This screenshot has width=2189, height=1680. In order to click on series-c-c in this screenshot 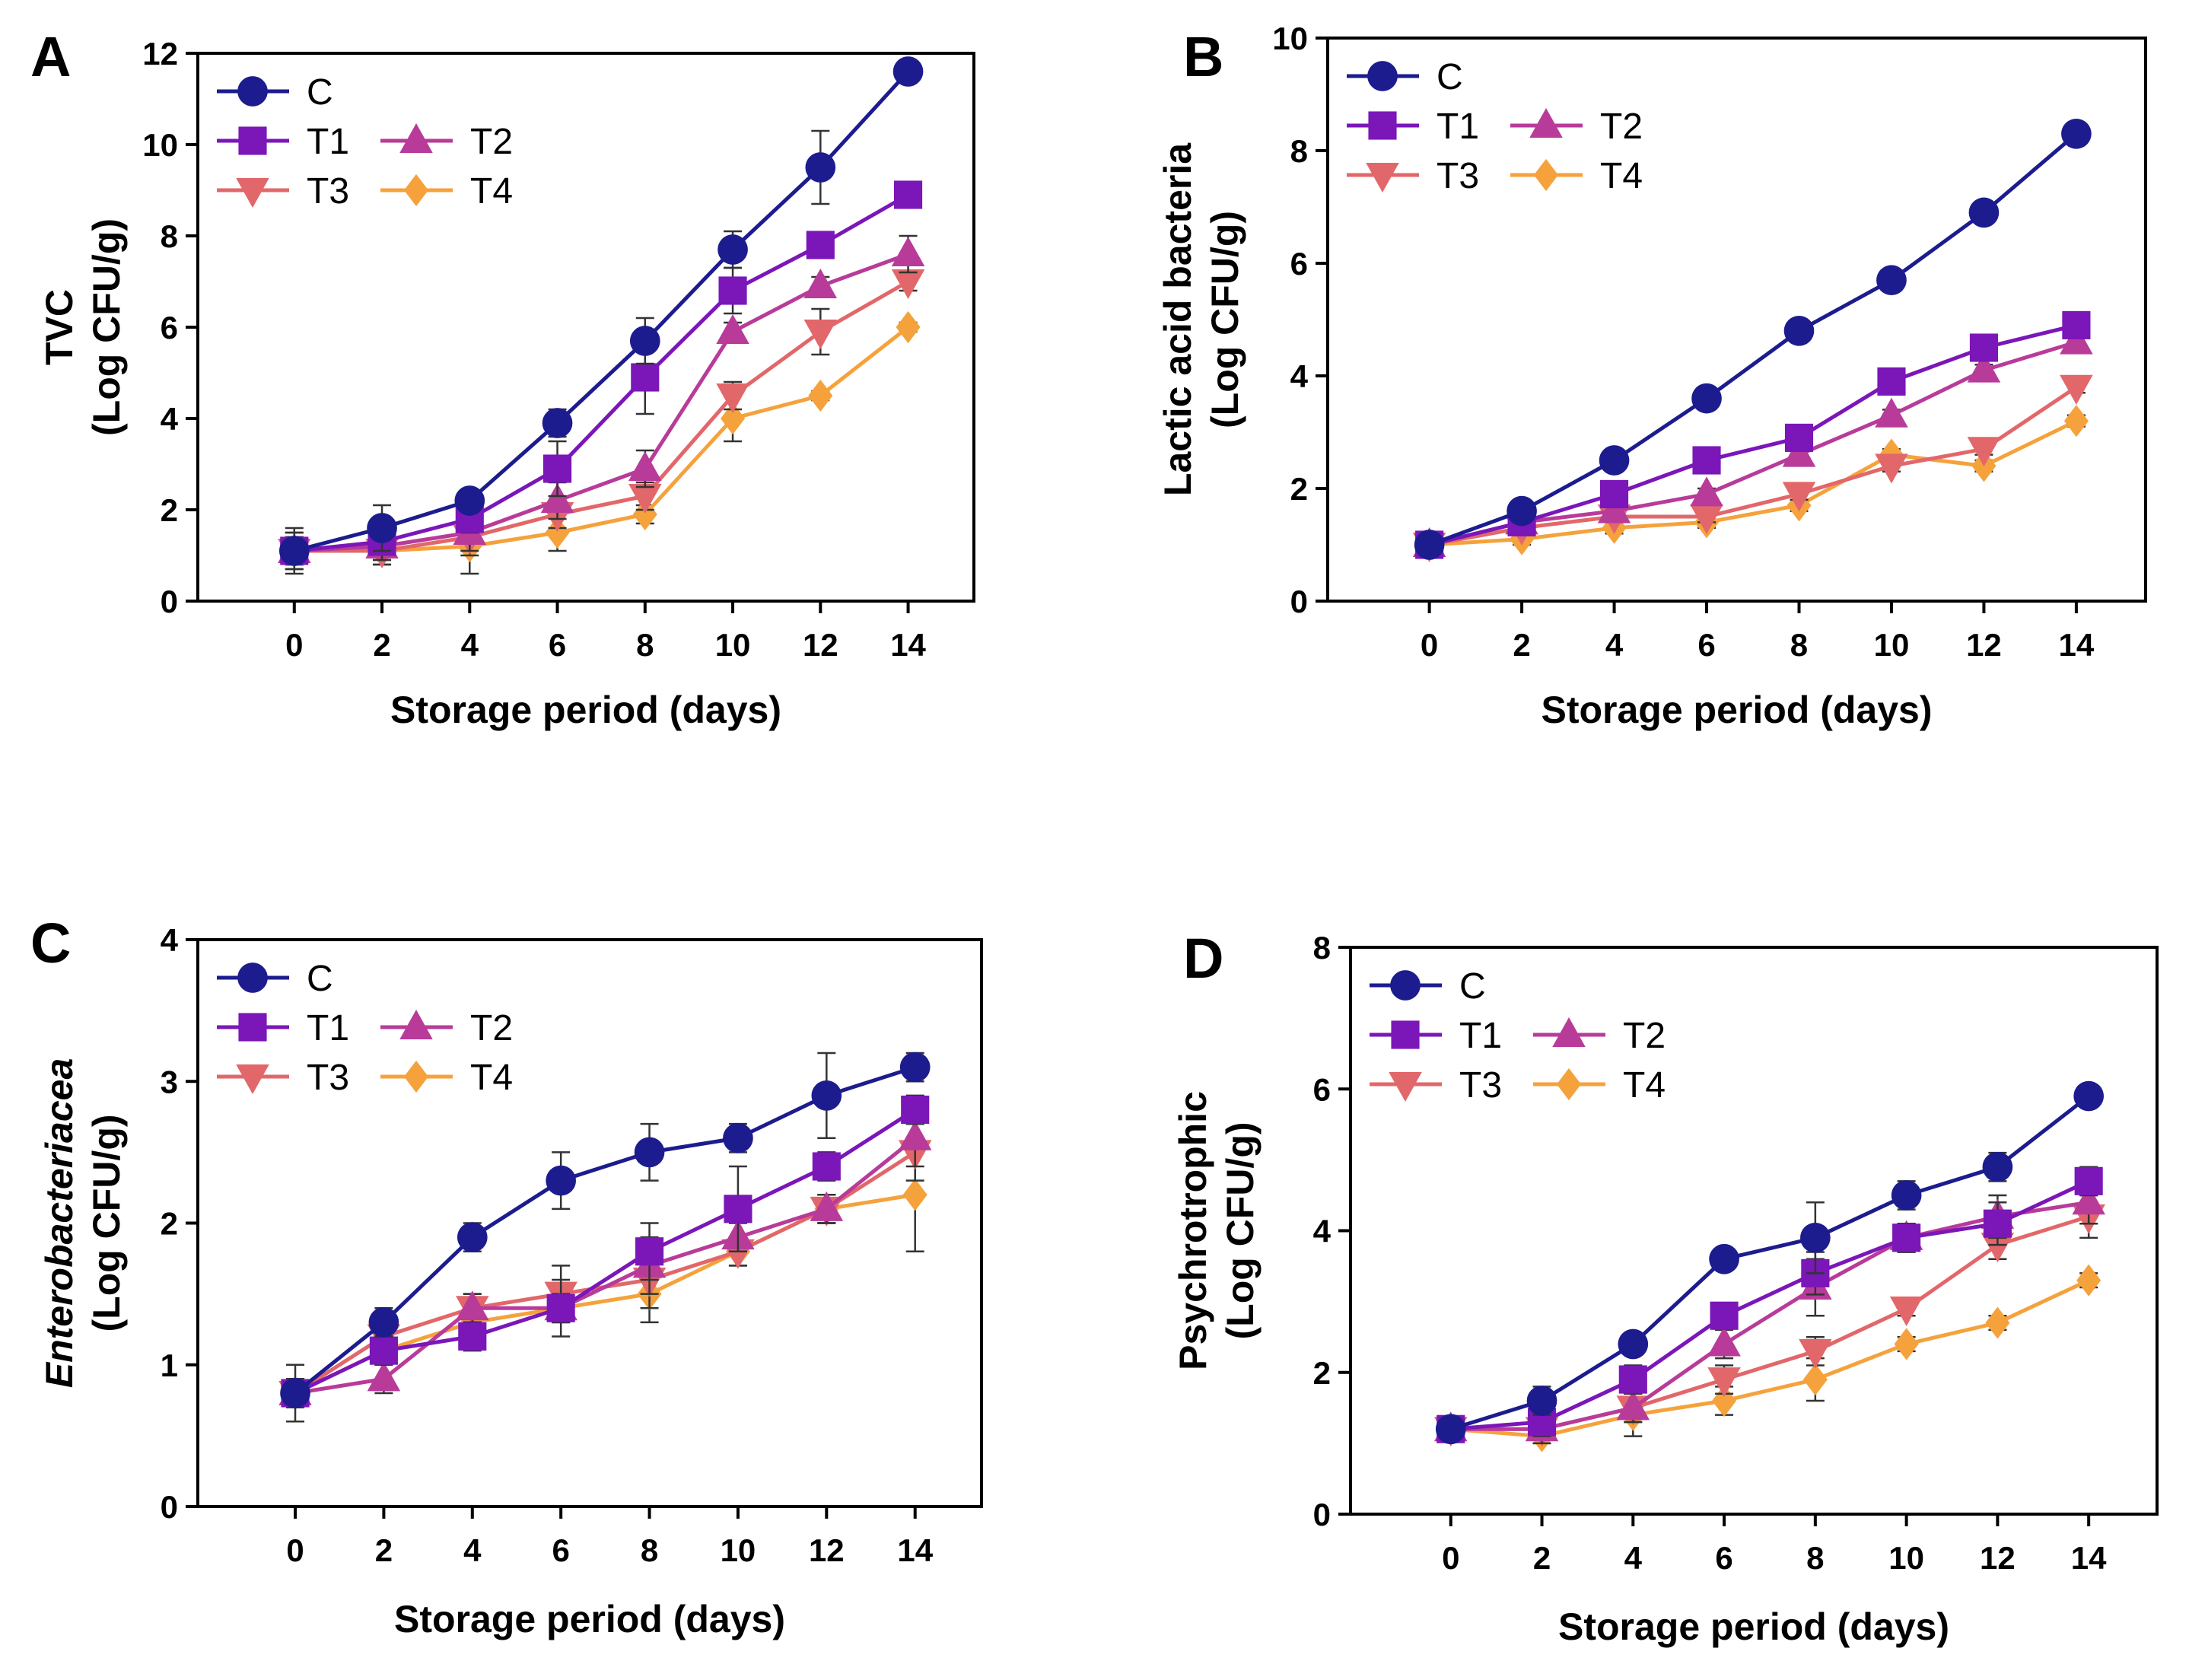, I will do `click(605, 1237)`.